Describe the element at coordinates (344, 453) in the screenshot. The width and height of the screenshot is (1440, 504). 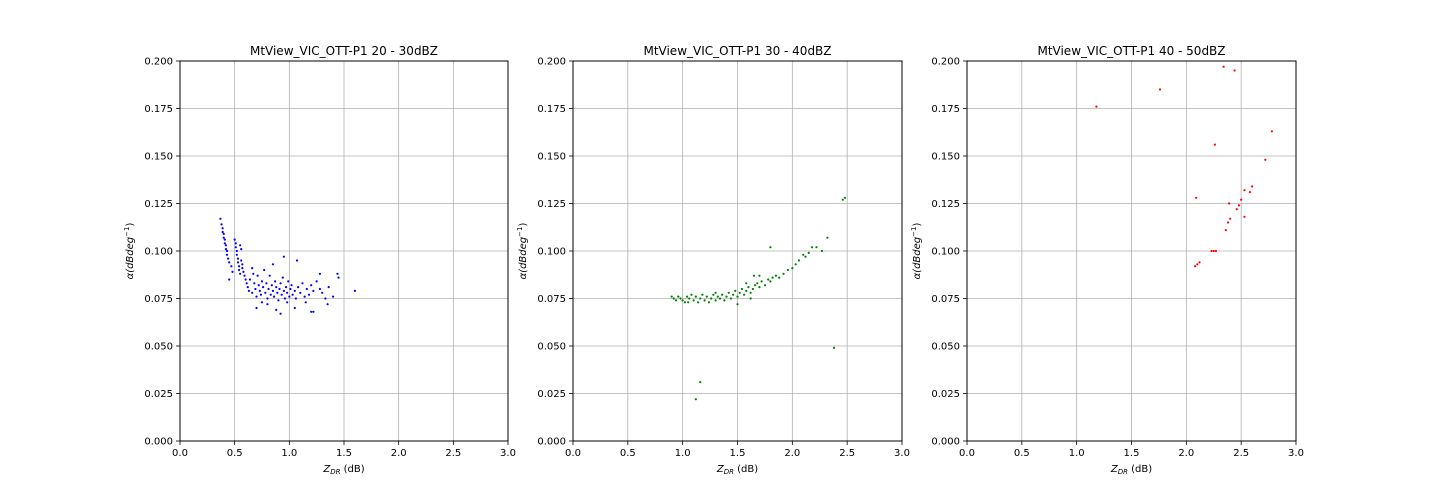
I see `x-tick-label: 1.5` at that location.